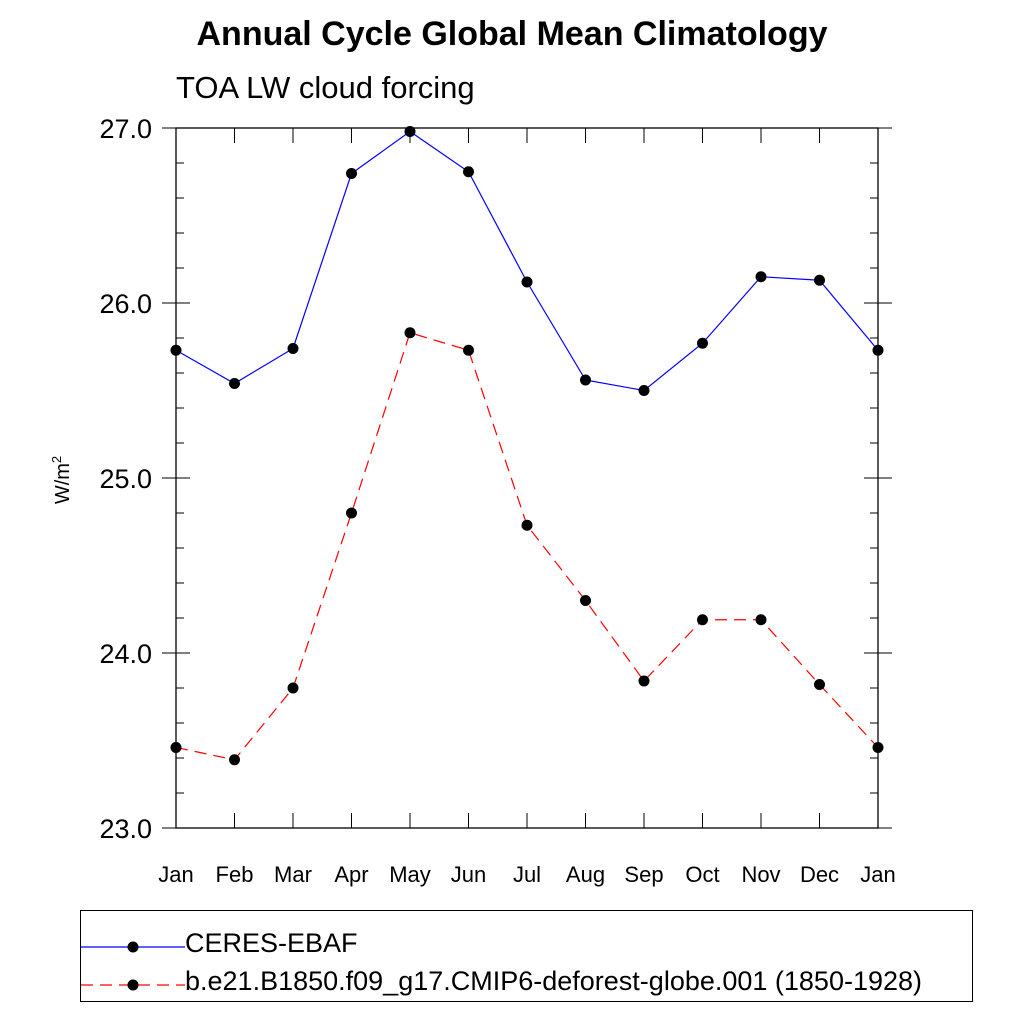 This screenshot has width=1024, height=1024. I want to click on x-tick-label: Sep, so click(643, 874).